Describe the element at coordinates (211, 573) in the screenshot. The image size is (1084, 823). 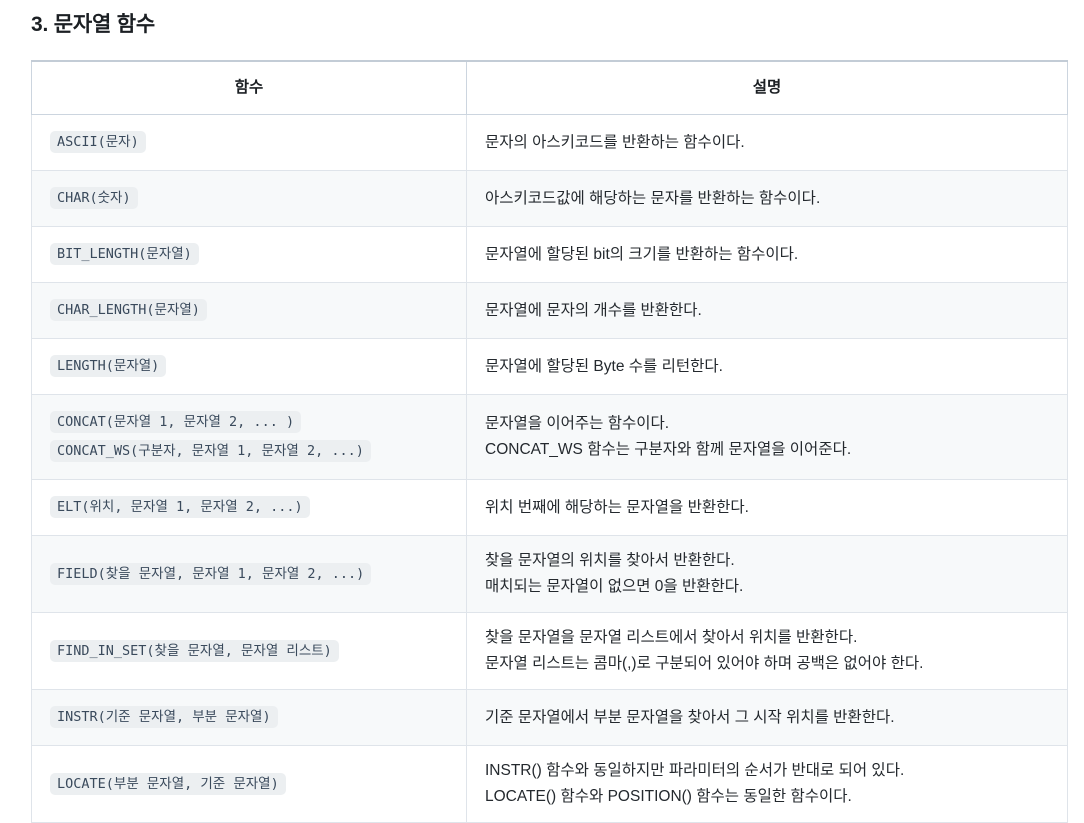
I see `function-signature-code: FIELD(찾을 문자열, 문자열 1, 문자열 2, ...)` at that location.